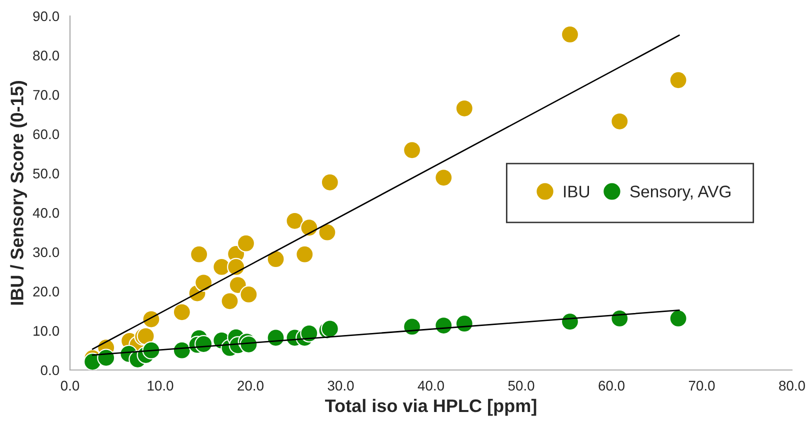  I want to click on y-tick-label: 40.0, so click(46, 213).